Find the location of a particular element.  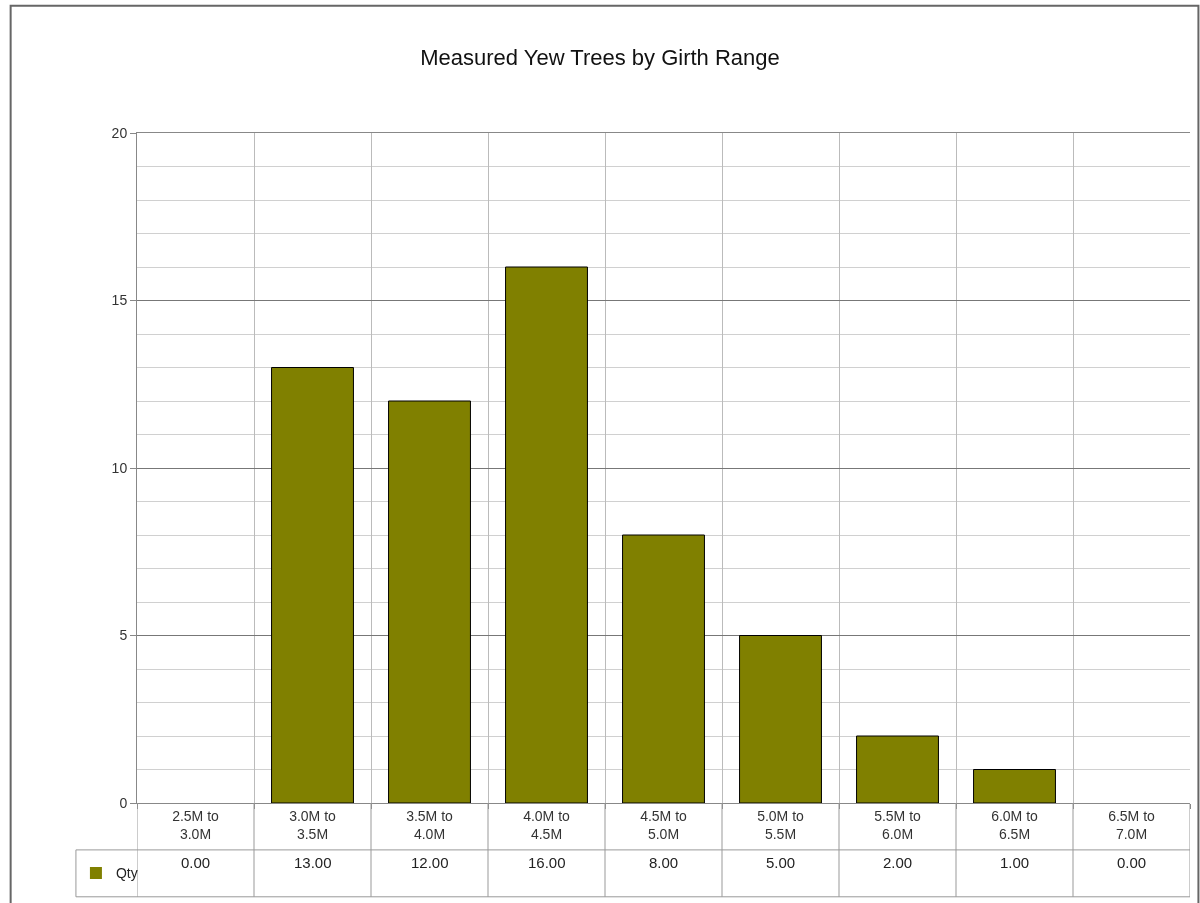

y-tick-label: 20 is located at coordinates (119, 132).